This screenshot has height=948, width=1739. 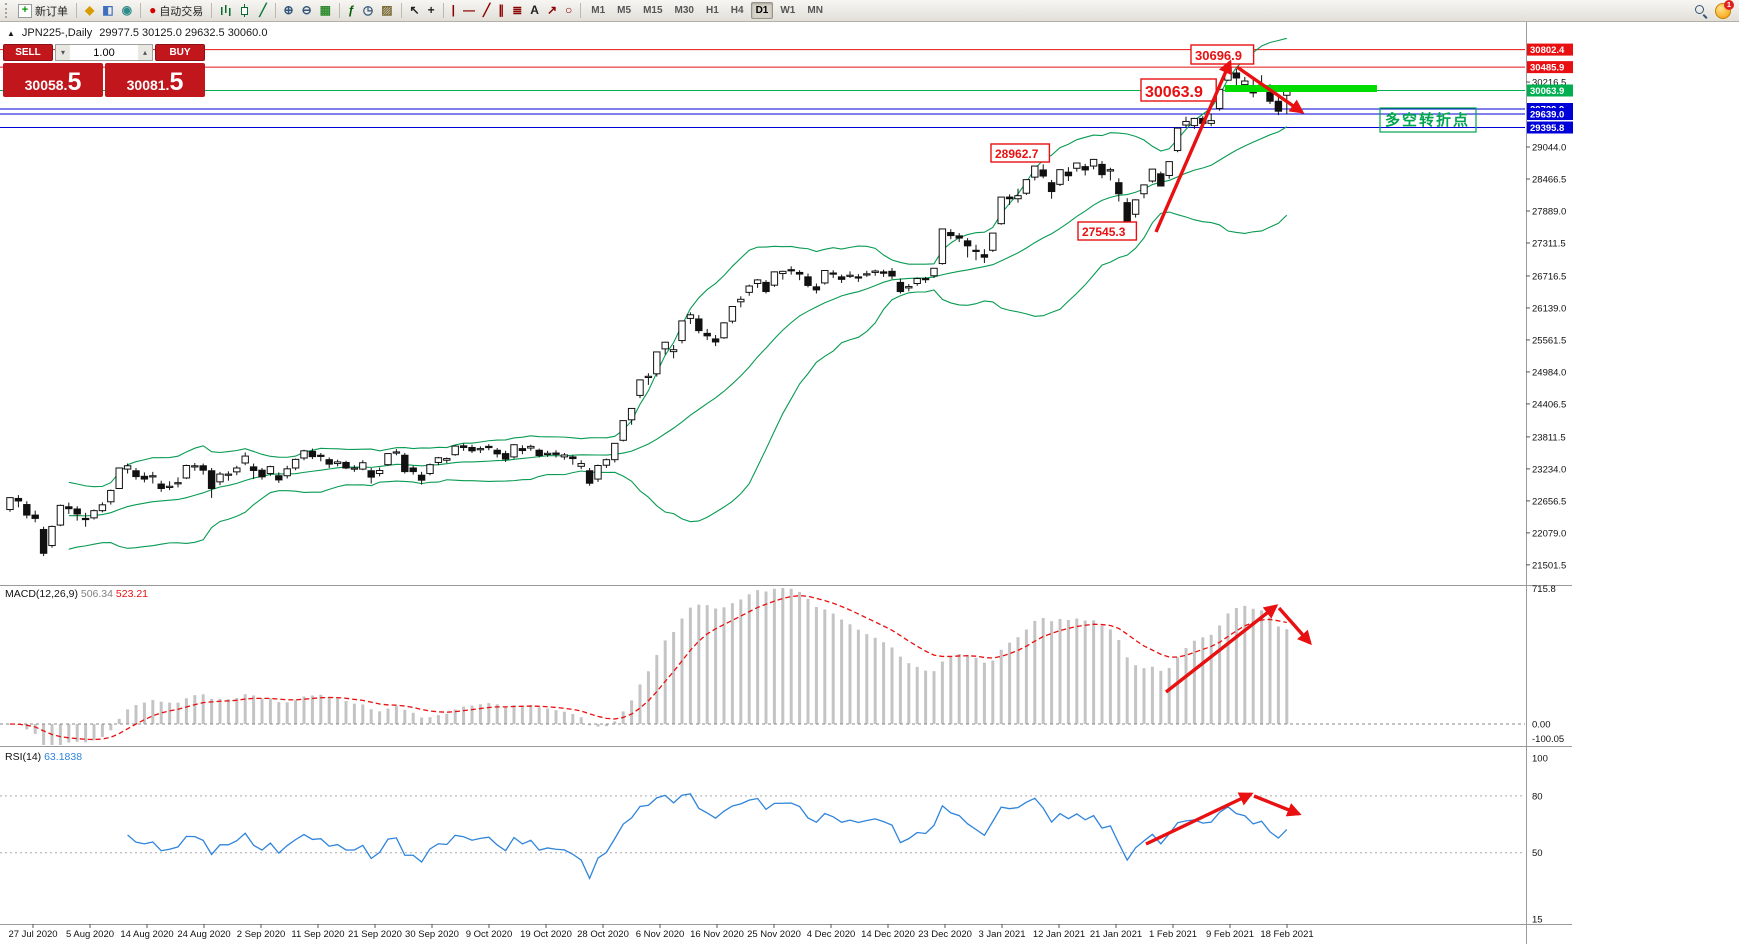 I want to click on sell-button: SELL, so click(x=28, y=52).